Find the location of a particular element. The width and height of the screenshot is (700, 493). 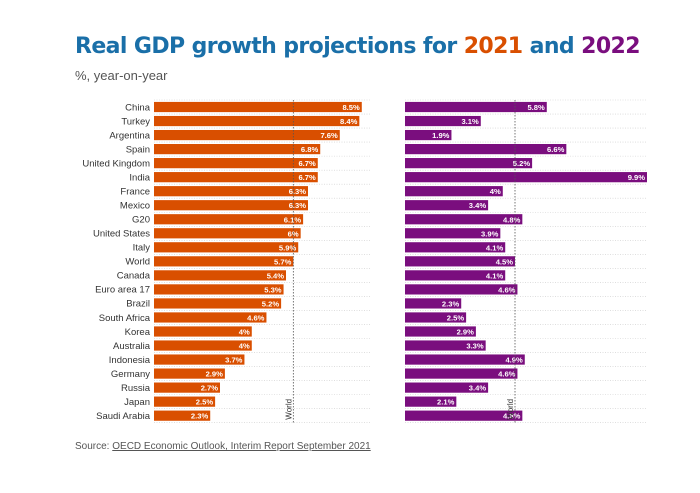

category-label: World is located at coordinates (137, 262).